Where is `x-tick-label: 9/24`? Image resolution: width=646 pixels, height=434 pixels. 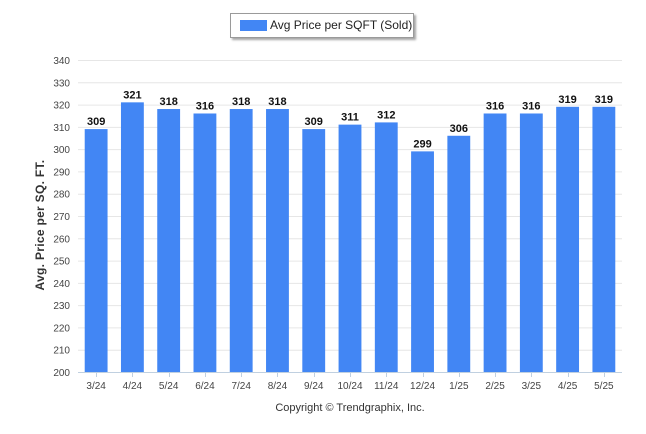 x-tick-label: 9/24 is located at coordinates (314, 386).